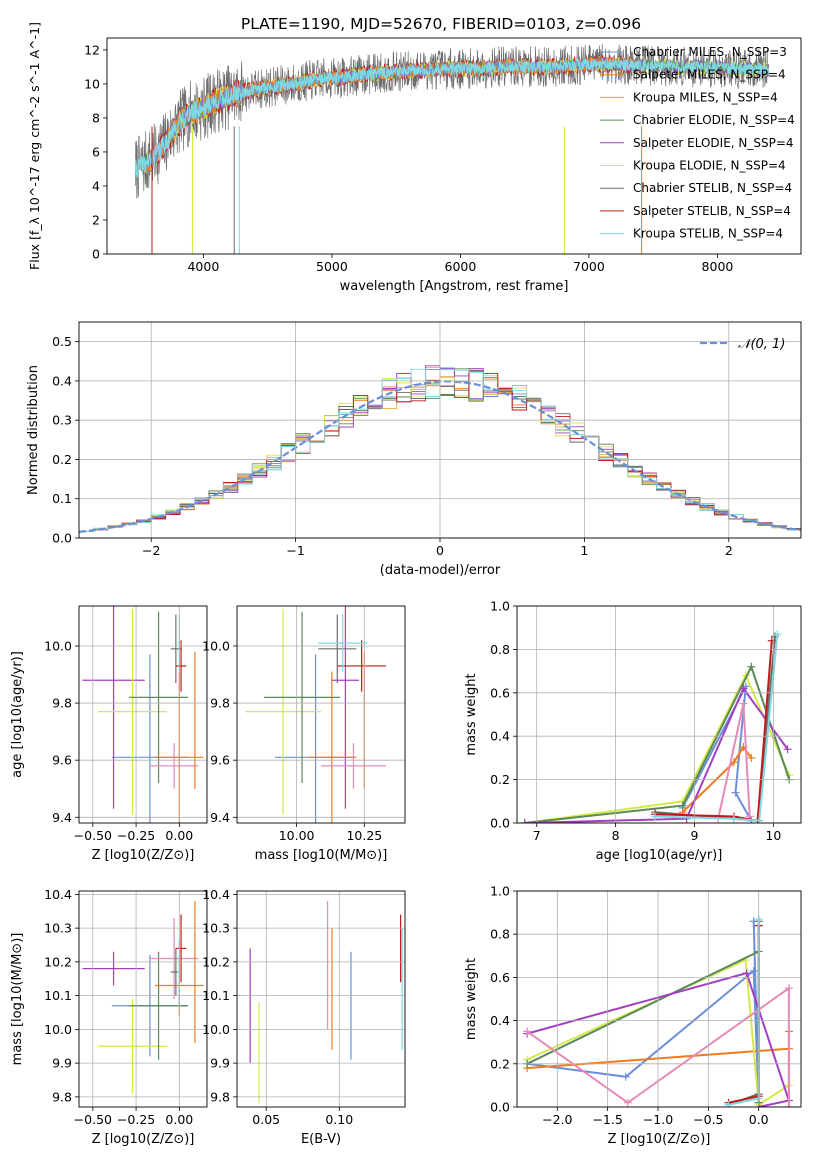  What do you see at coordinates (62, 498) in the screenshot?
I see `y-tick-label: 0.1` at bounding box center [62, 498].